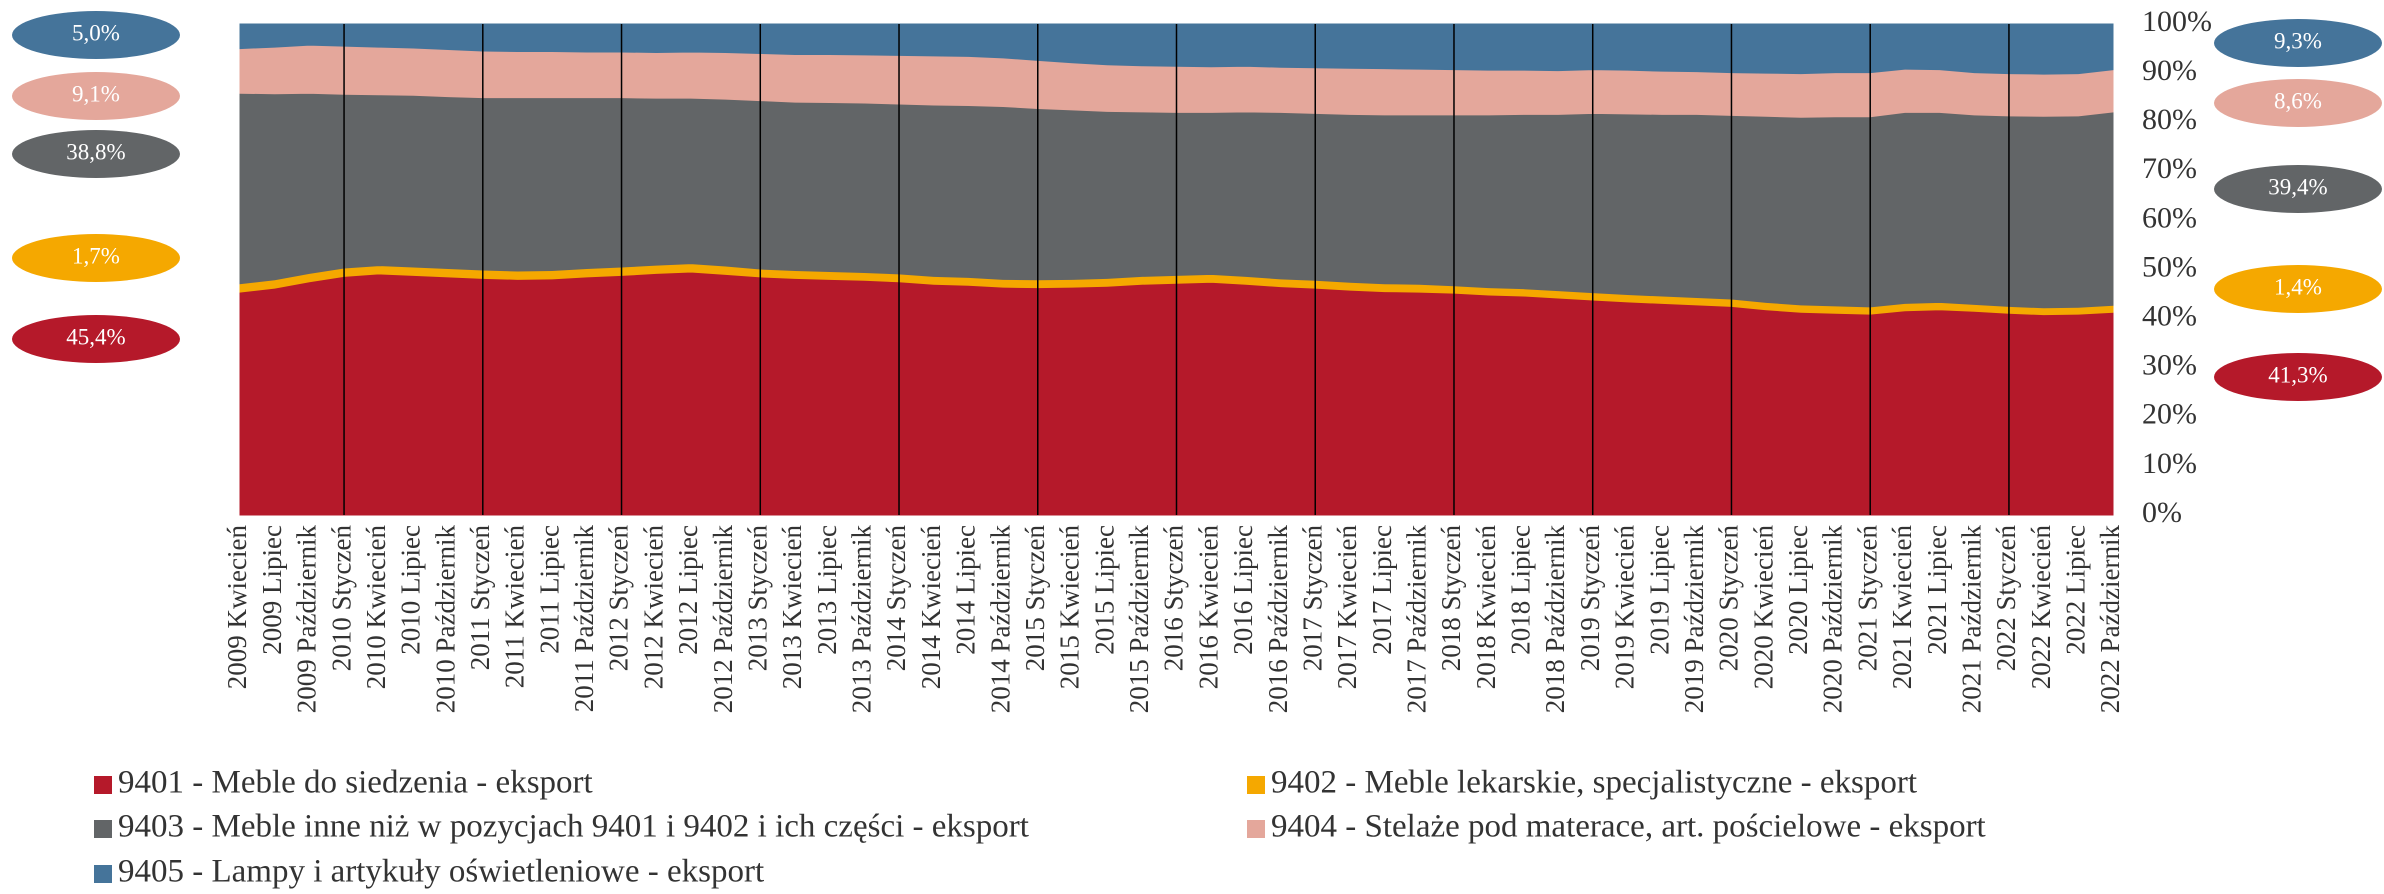  Describe the element at coordinates (1659, 590) in the screenshot. I see `x-tick-label: 2019 Lipiec` at that location.